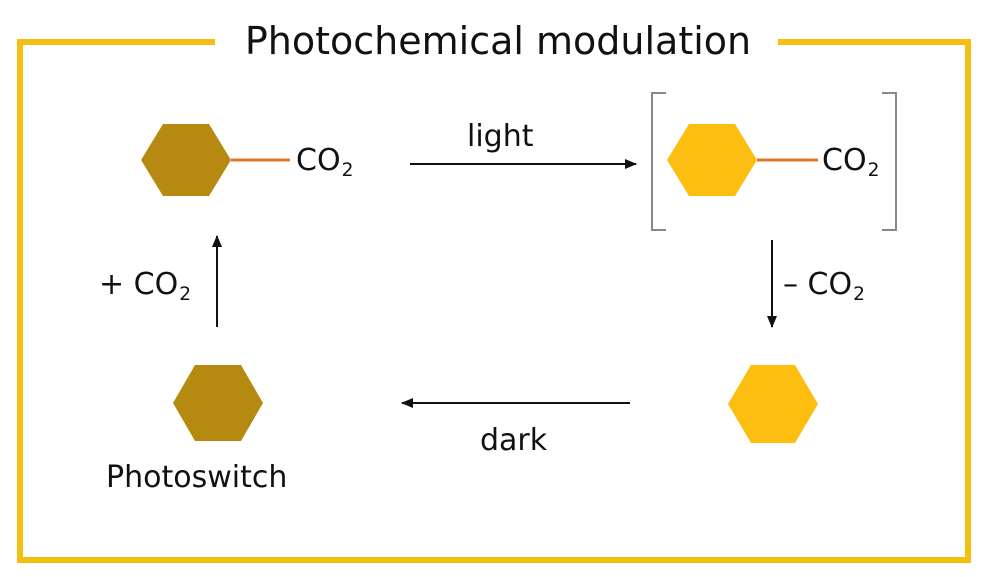  What do you see at coordinates (712, 160) in the screenshot?
I see `excited-adduct-hexagon` at bounding box center [712, 160].